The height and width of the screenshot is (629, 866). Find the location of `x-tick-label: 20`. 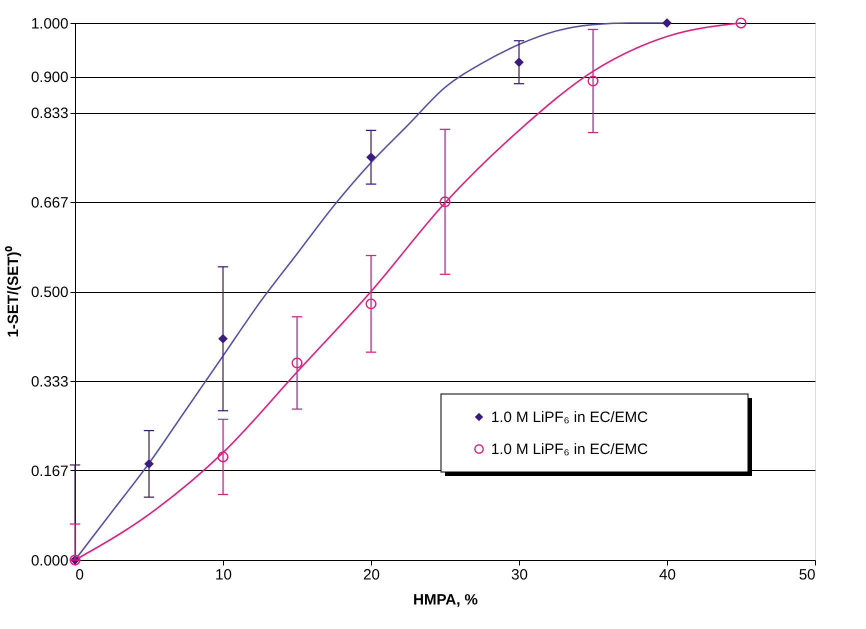

x-tick-label: 20 is located at coordinates (371, 575).